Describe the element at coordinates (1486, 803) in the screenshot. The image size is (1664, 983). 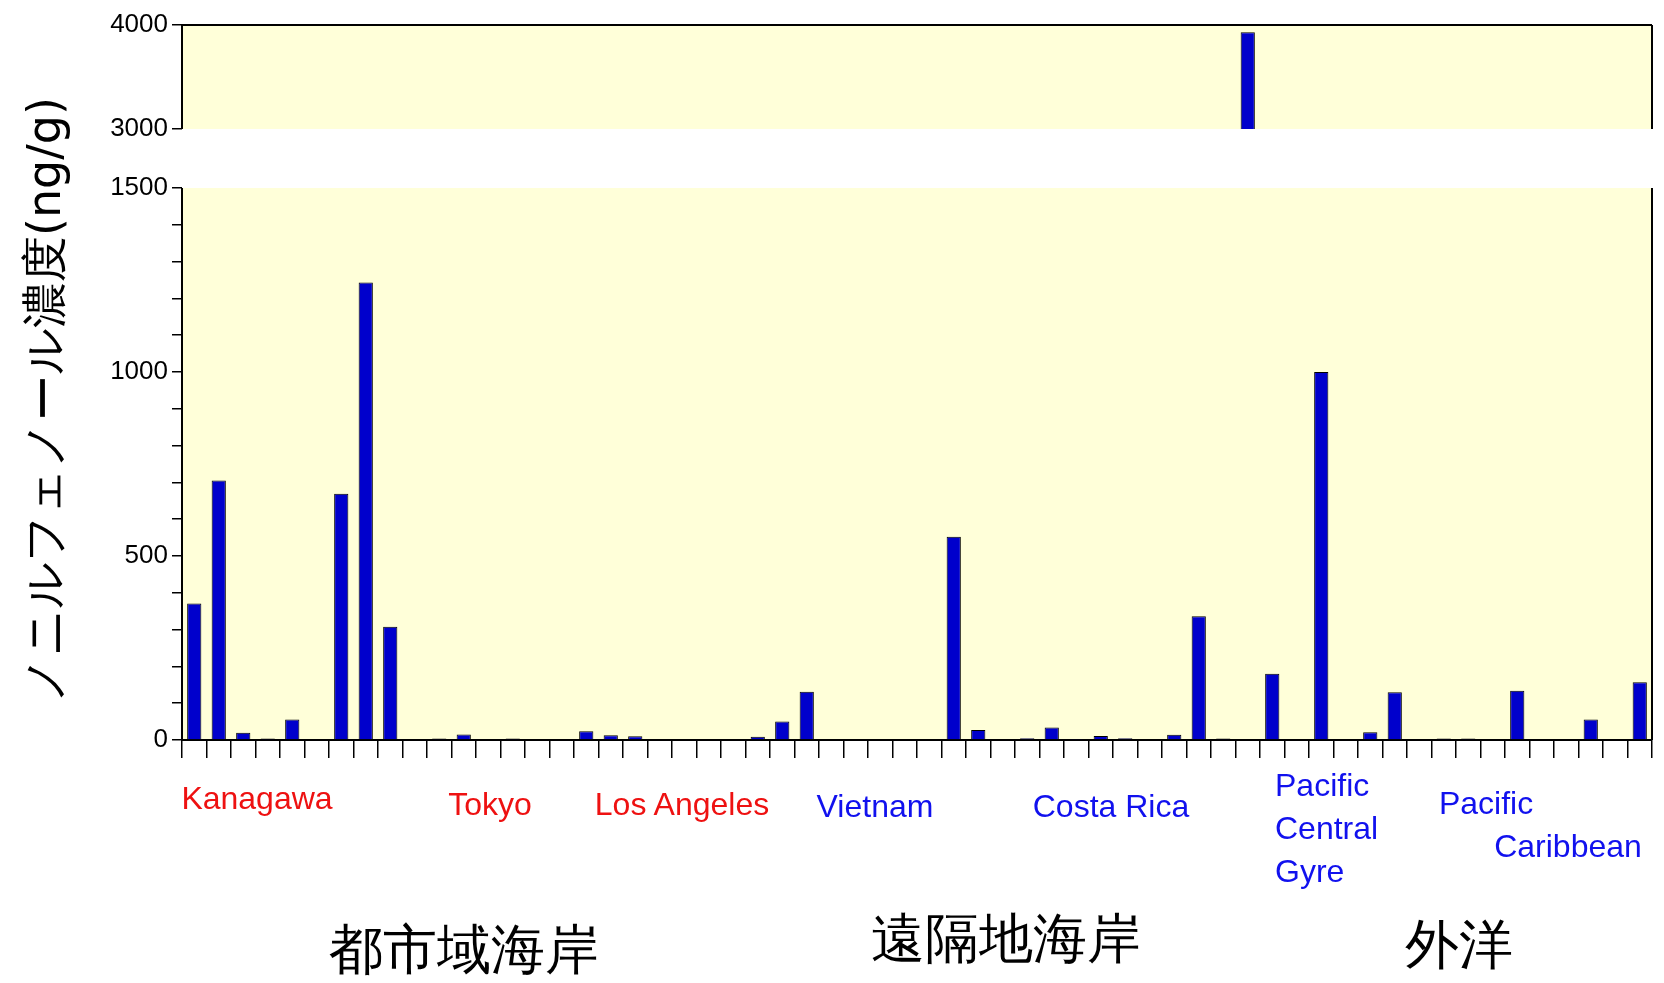
I see `text: Pacific` at that location.